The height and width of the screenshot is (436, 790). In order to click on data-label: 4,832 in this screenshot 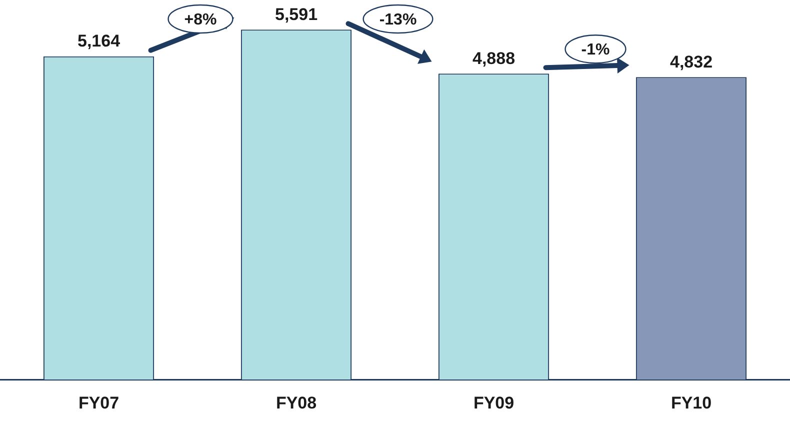, I will do `click(691, 62)`.